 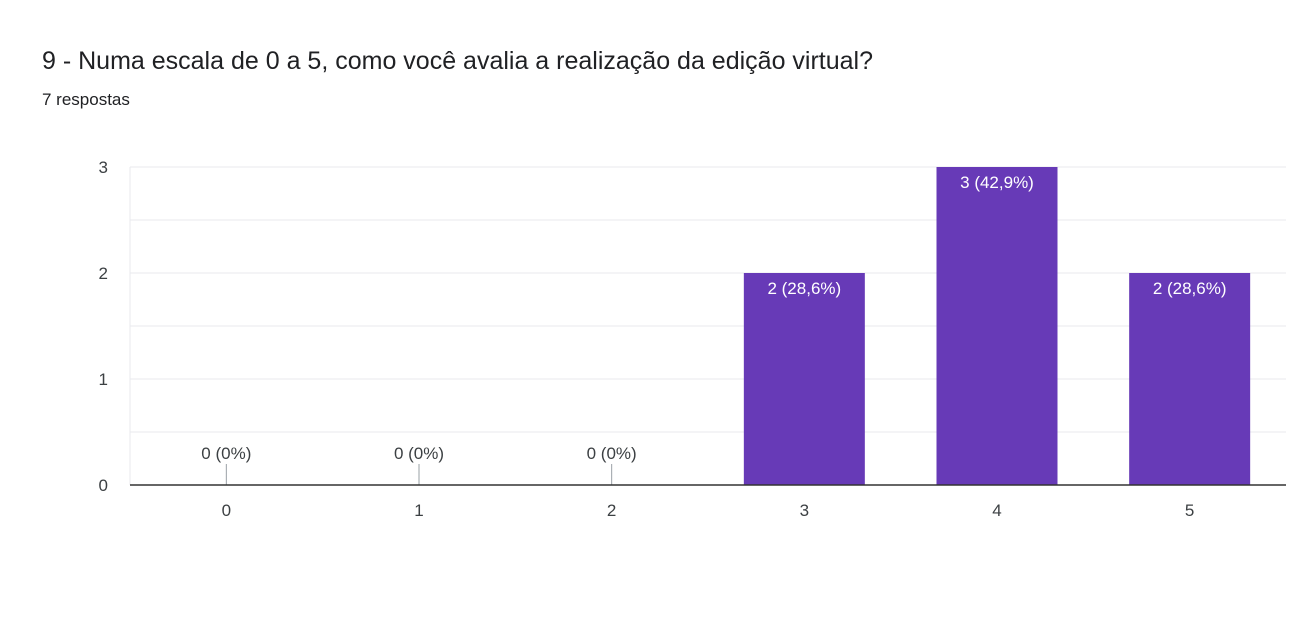 I want to click on x-tick-label: 4, so click(x=996, y=510).